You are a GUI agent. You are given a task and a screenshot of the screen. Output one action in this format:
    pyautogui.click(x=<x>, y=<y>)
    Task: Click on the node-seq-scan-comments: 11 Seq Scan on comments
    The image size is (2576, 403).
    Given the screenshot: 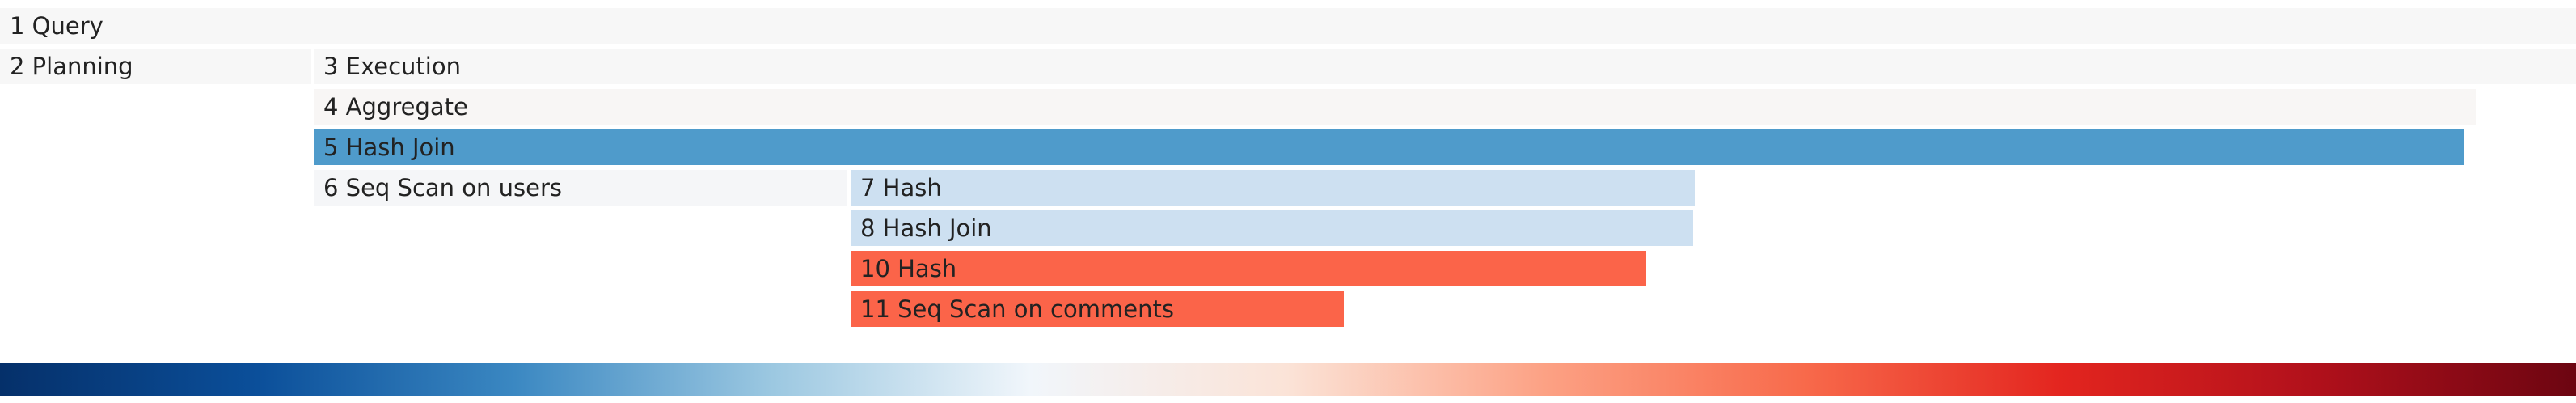 What is the action you would take?
    pyautogui.click(x=1097, y=309)
    